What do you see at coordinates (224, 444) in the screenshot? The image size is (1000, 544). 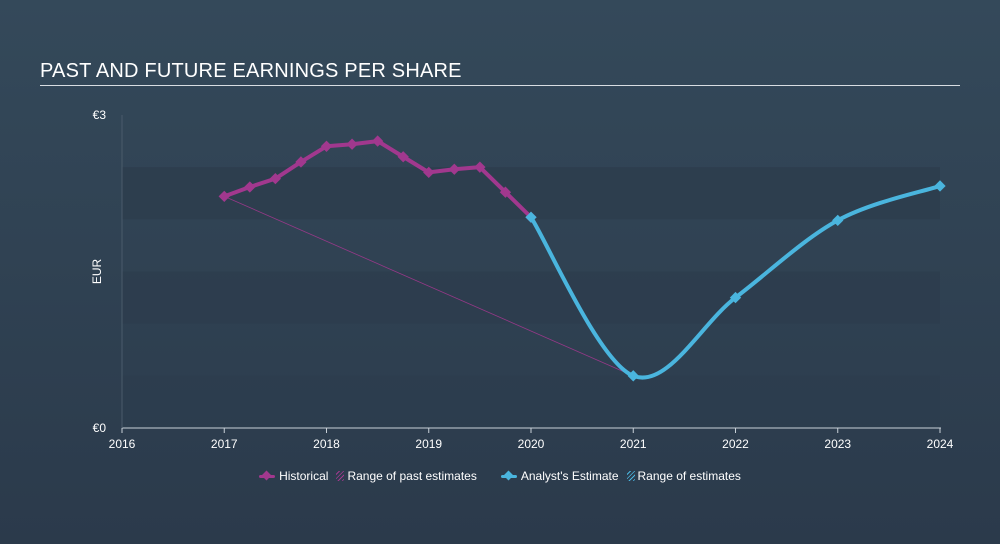 I see `x-tick-label: 2017` at bounding box center [224, 444].